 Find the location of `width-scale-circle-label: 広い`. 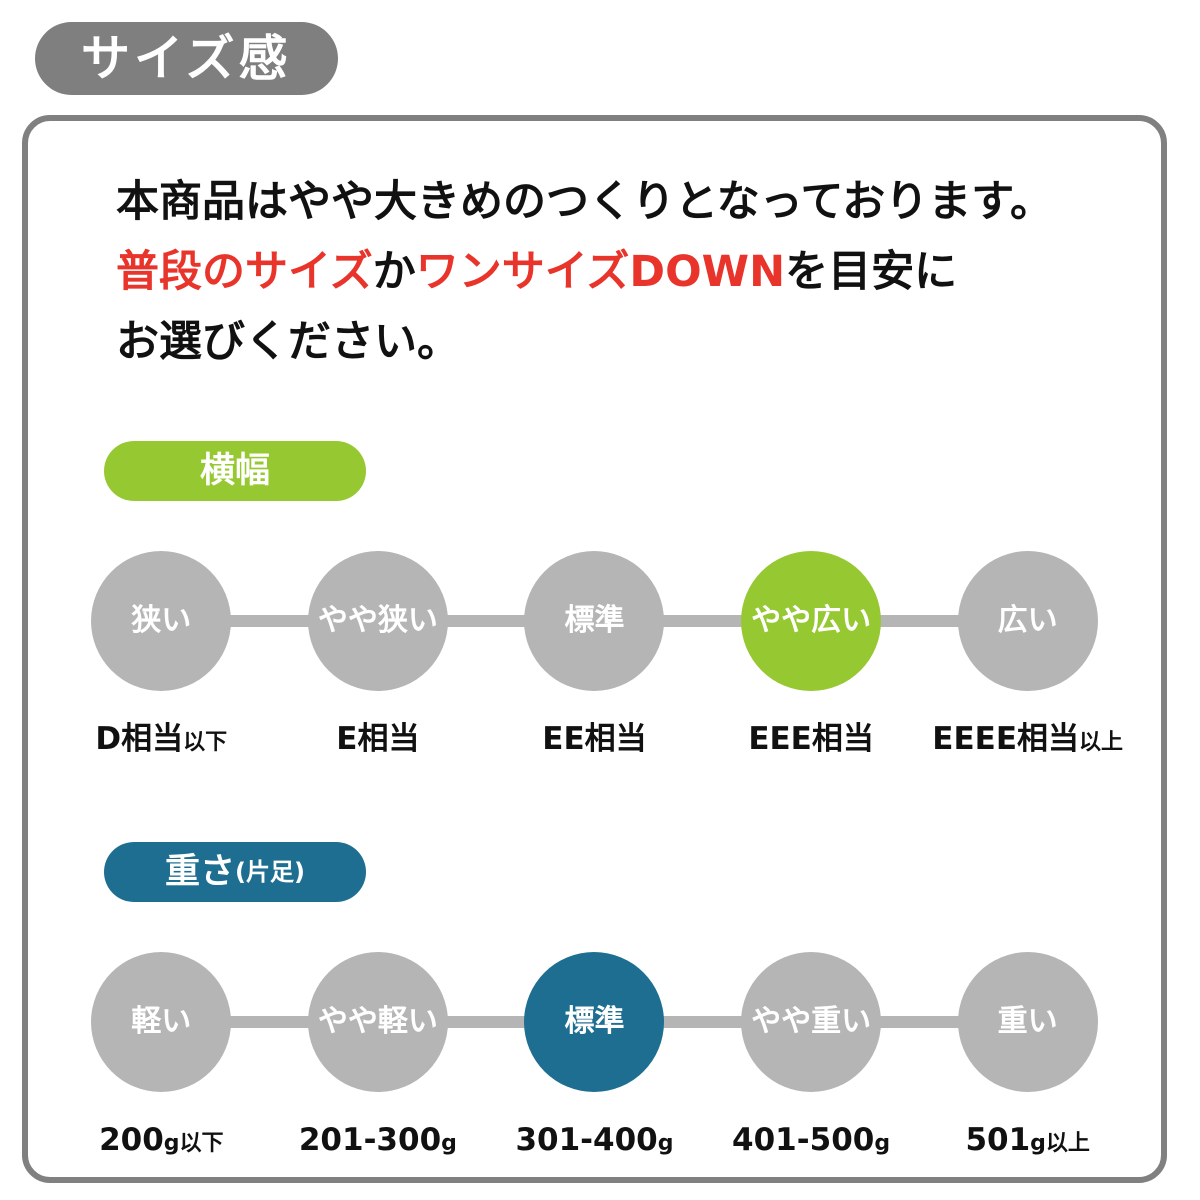

width-scale-circle-label: 広い is located at coordinates (1027, 620).